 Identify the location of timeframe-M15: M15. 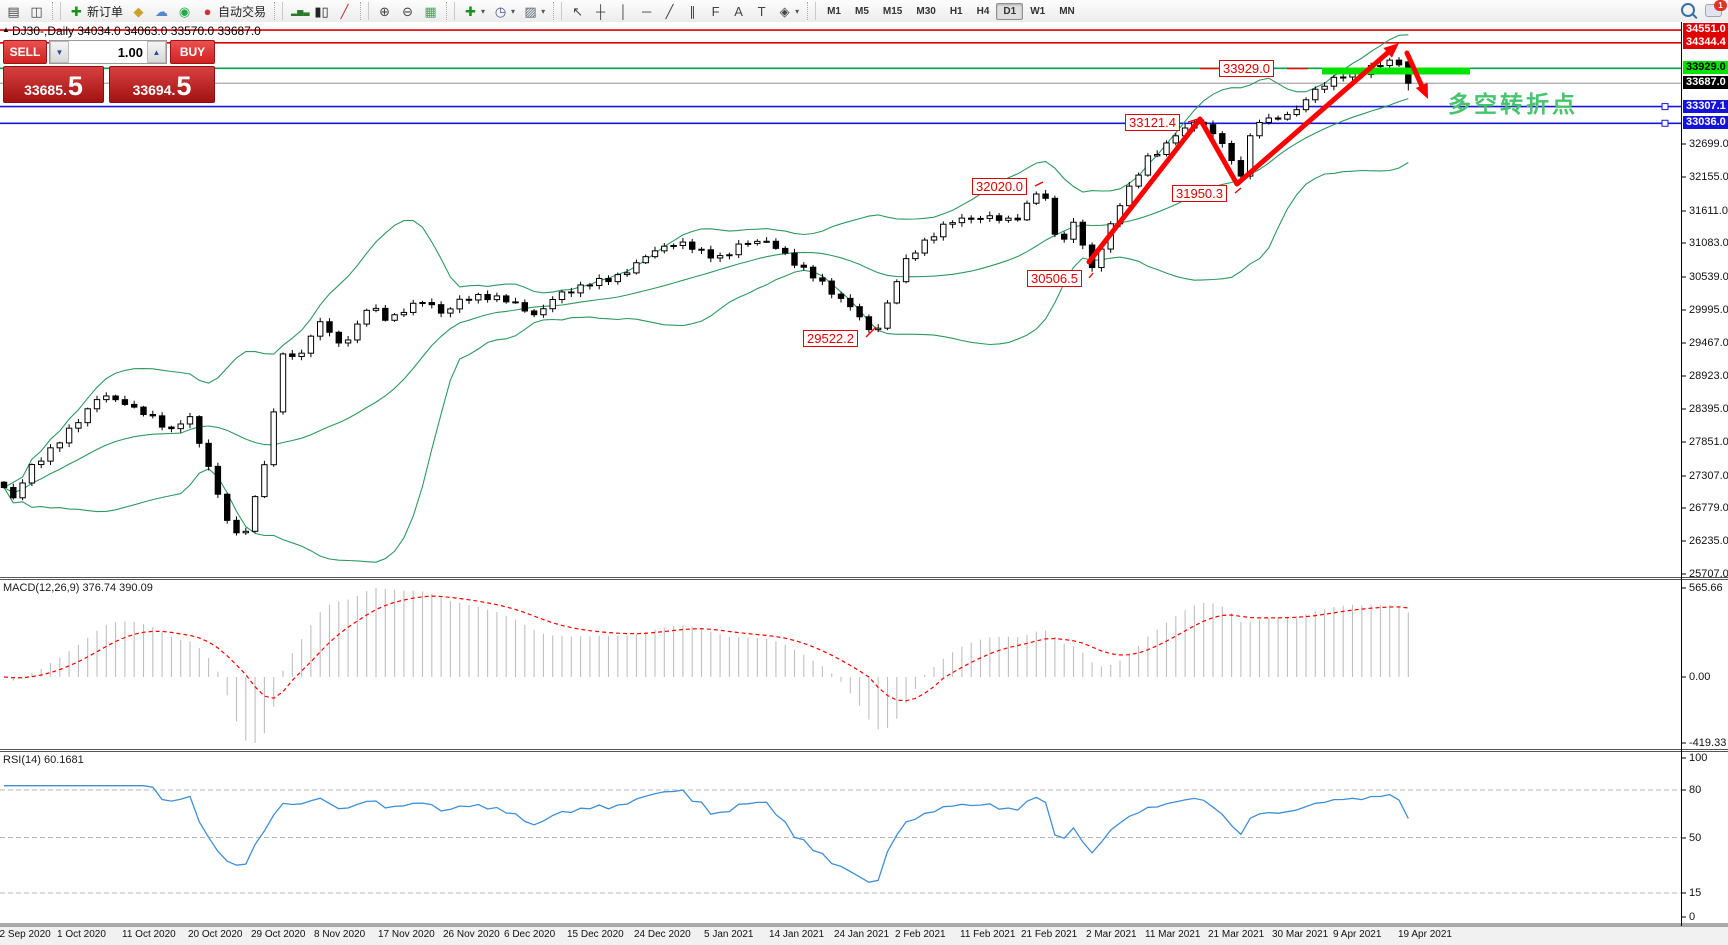
(892, 11).